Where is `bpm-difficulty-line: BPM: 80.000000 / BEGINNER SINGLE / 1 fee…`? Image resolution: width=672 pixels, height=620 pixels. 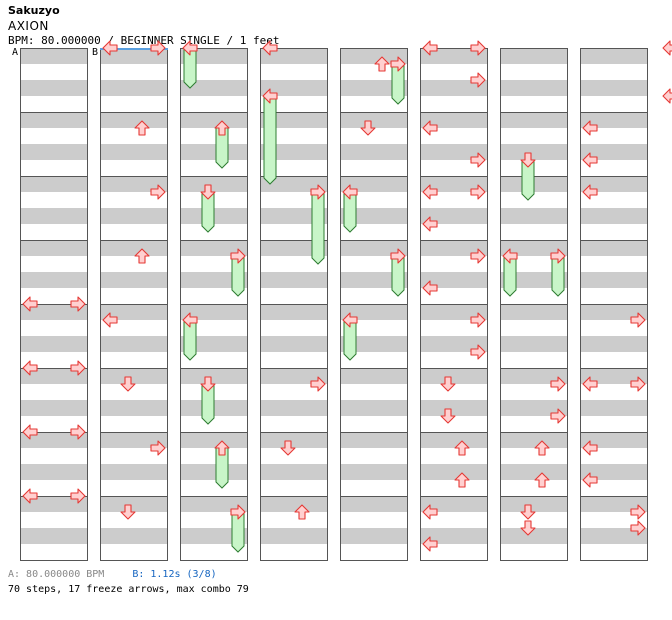
bpm-difficulty-line: BPM: 80.000000 / BEGINNER SINGLE / 1 fee… is located at coordinates (144, 40).